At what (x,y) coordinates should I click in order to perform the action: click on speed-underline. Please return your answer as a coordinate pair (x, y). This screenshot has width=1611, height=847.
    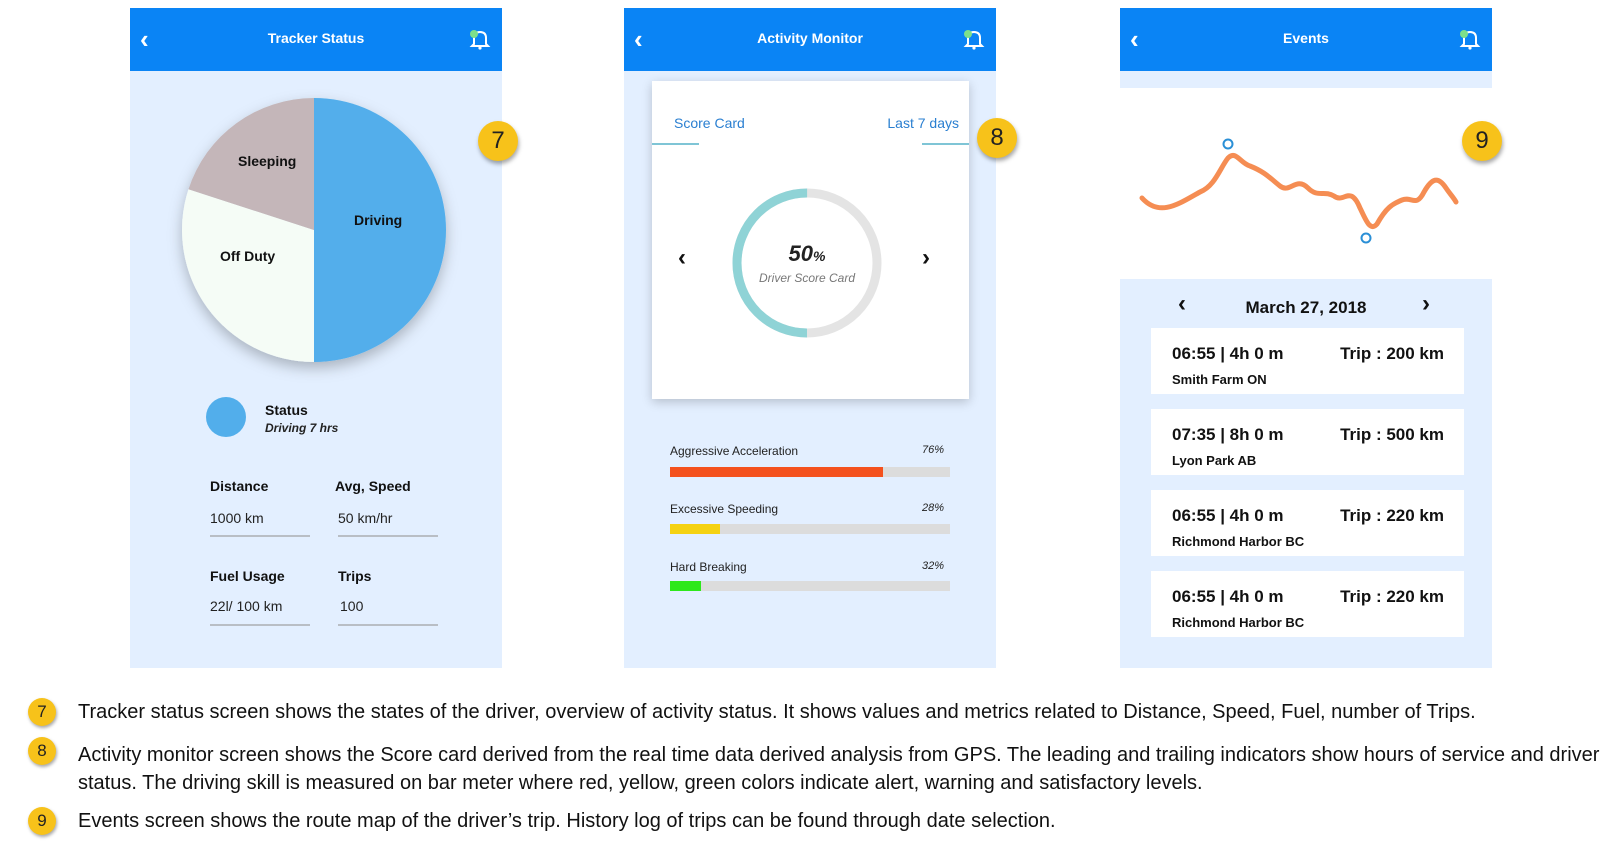
    Looking at the image, I should click on (388, 536).